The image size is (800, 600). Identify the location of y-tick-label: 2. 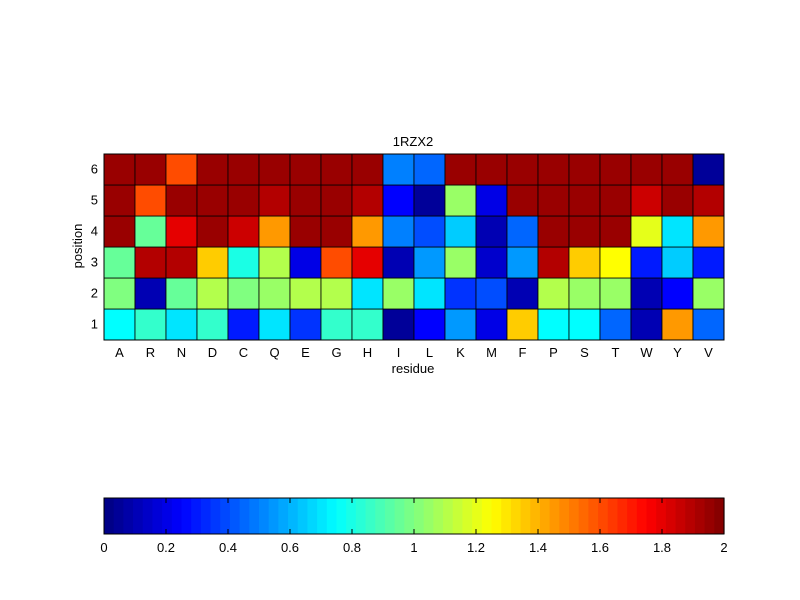
(94, 293).